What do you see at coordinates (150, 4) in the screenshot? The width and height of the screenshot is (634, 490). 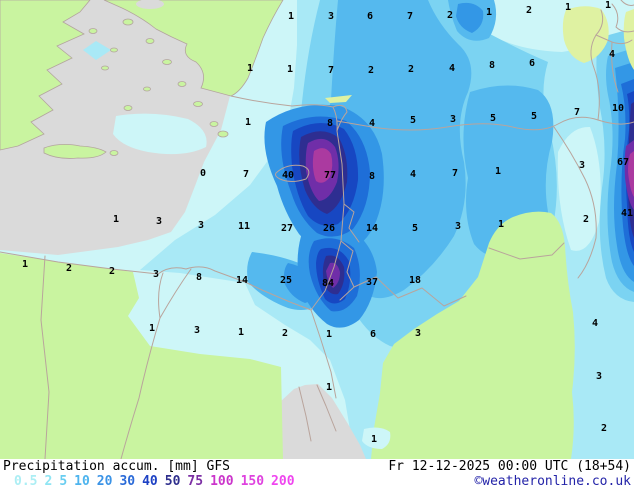 I see `sea-marmara` at bounding box center [150, 4].